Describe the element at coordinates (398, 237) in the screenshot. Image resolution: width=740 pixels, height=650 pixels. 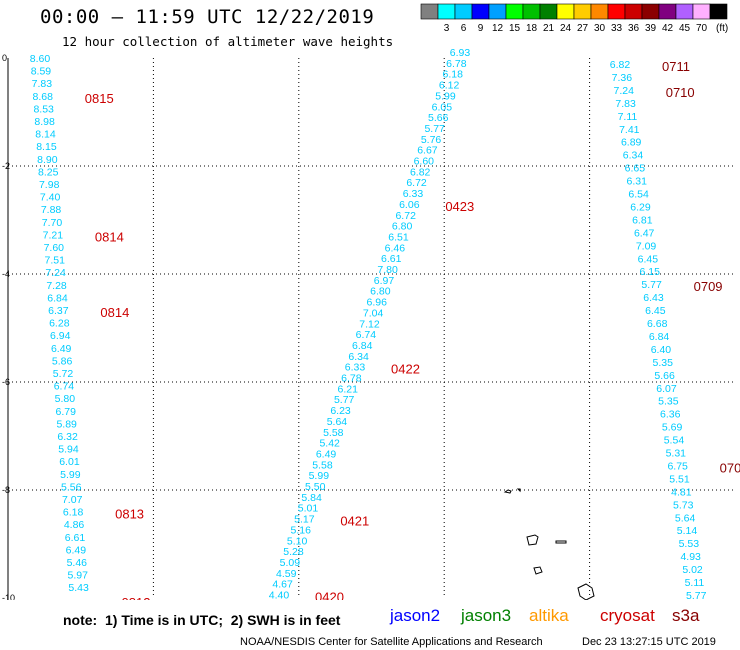
I see `wave-height-value: 6.51` at that location.